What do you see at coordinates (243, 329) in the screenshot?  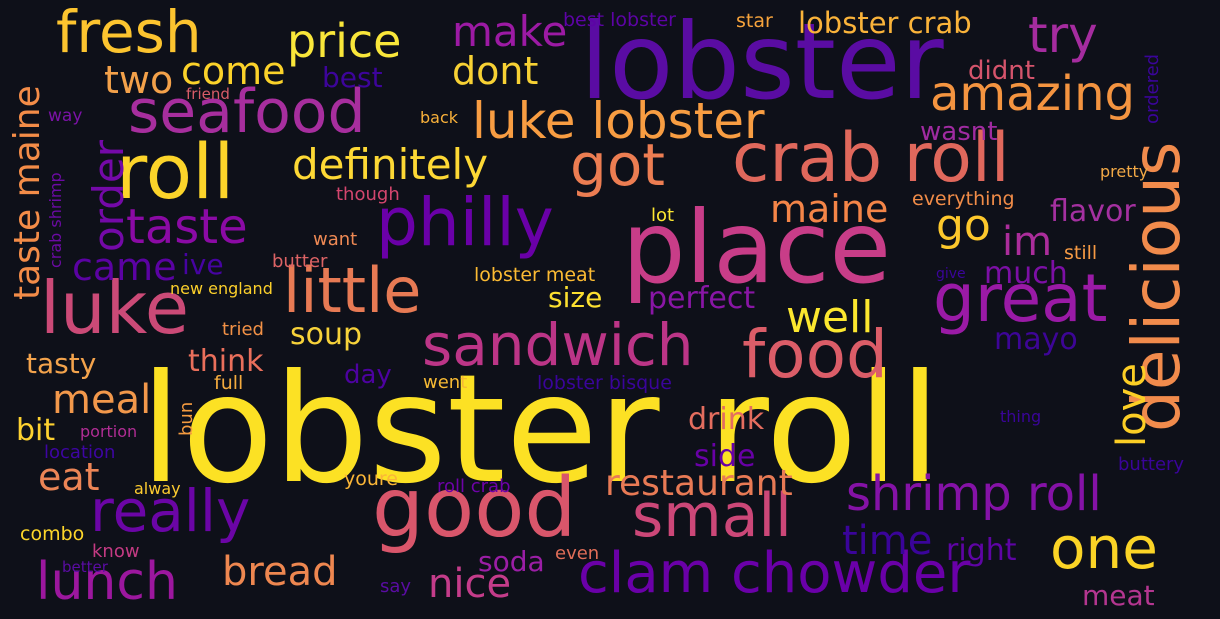 I see `word-tried: tried` at bounding box center [243, 329].